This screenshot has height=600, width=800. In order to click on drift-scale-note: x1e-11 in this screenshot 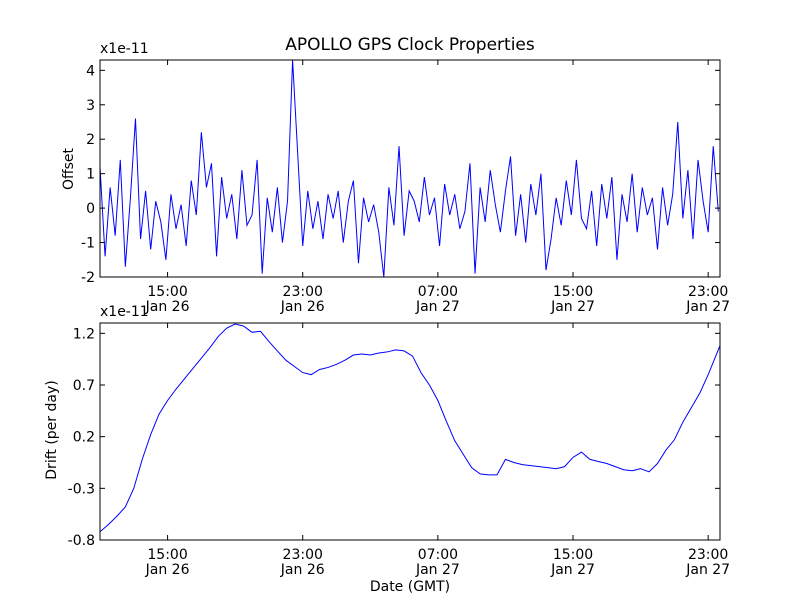, I will do `click(124, 312)`.